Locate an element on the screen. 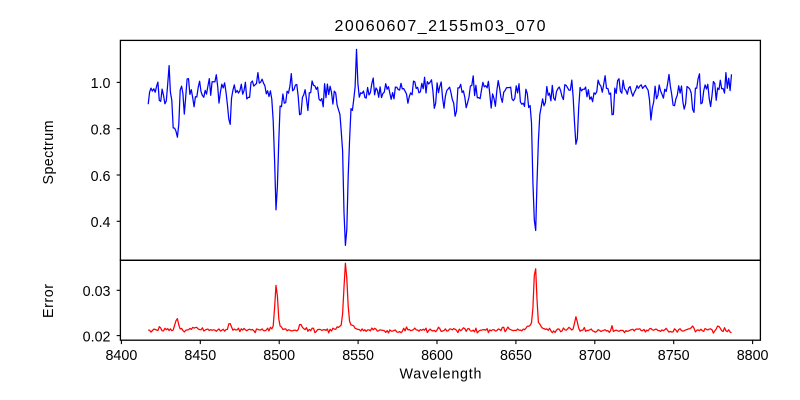 Image resolution: width=800 pixels, height=400 pixels. svg-text: 8650 is located at coordinates (516, 356).